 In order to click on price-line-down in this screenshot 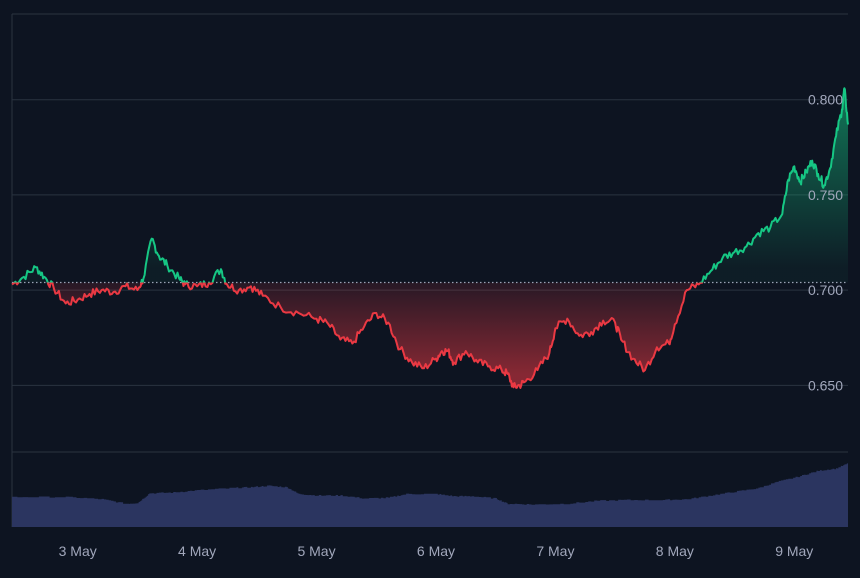, I will do `click(357, 335)`.